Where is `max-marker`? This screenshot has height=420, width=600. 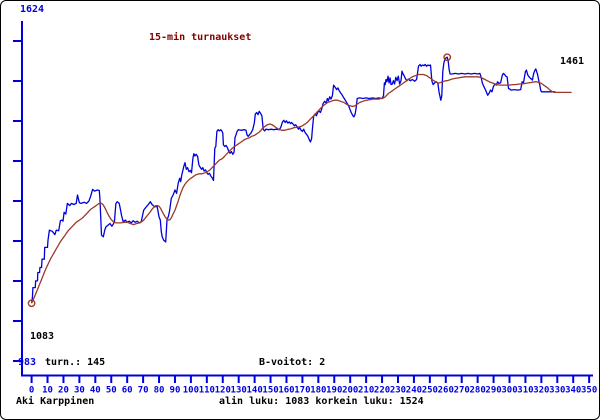
max-marker is located at coordinates (447, 57).